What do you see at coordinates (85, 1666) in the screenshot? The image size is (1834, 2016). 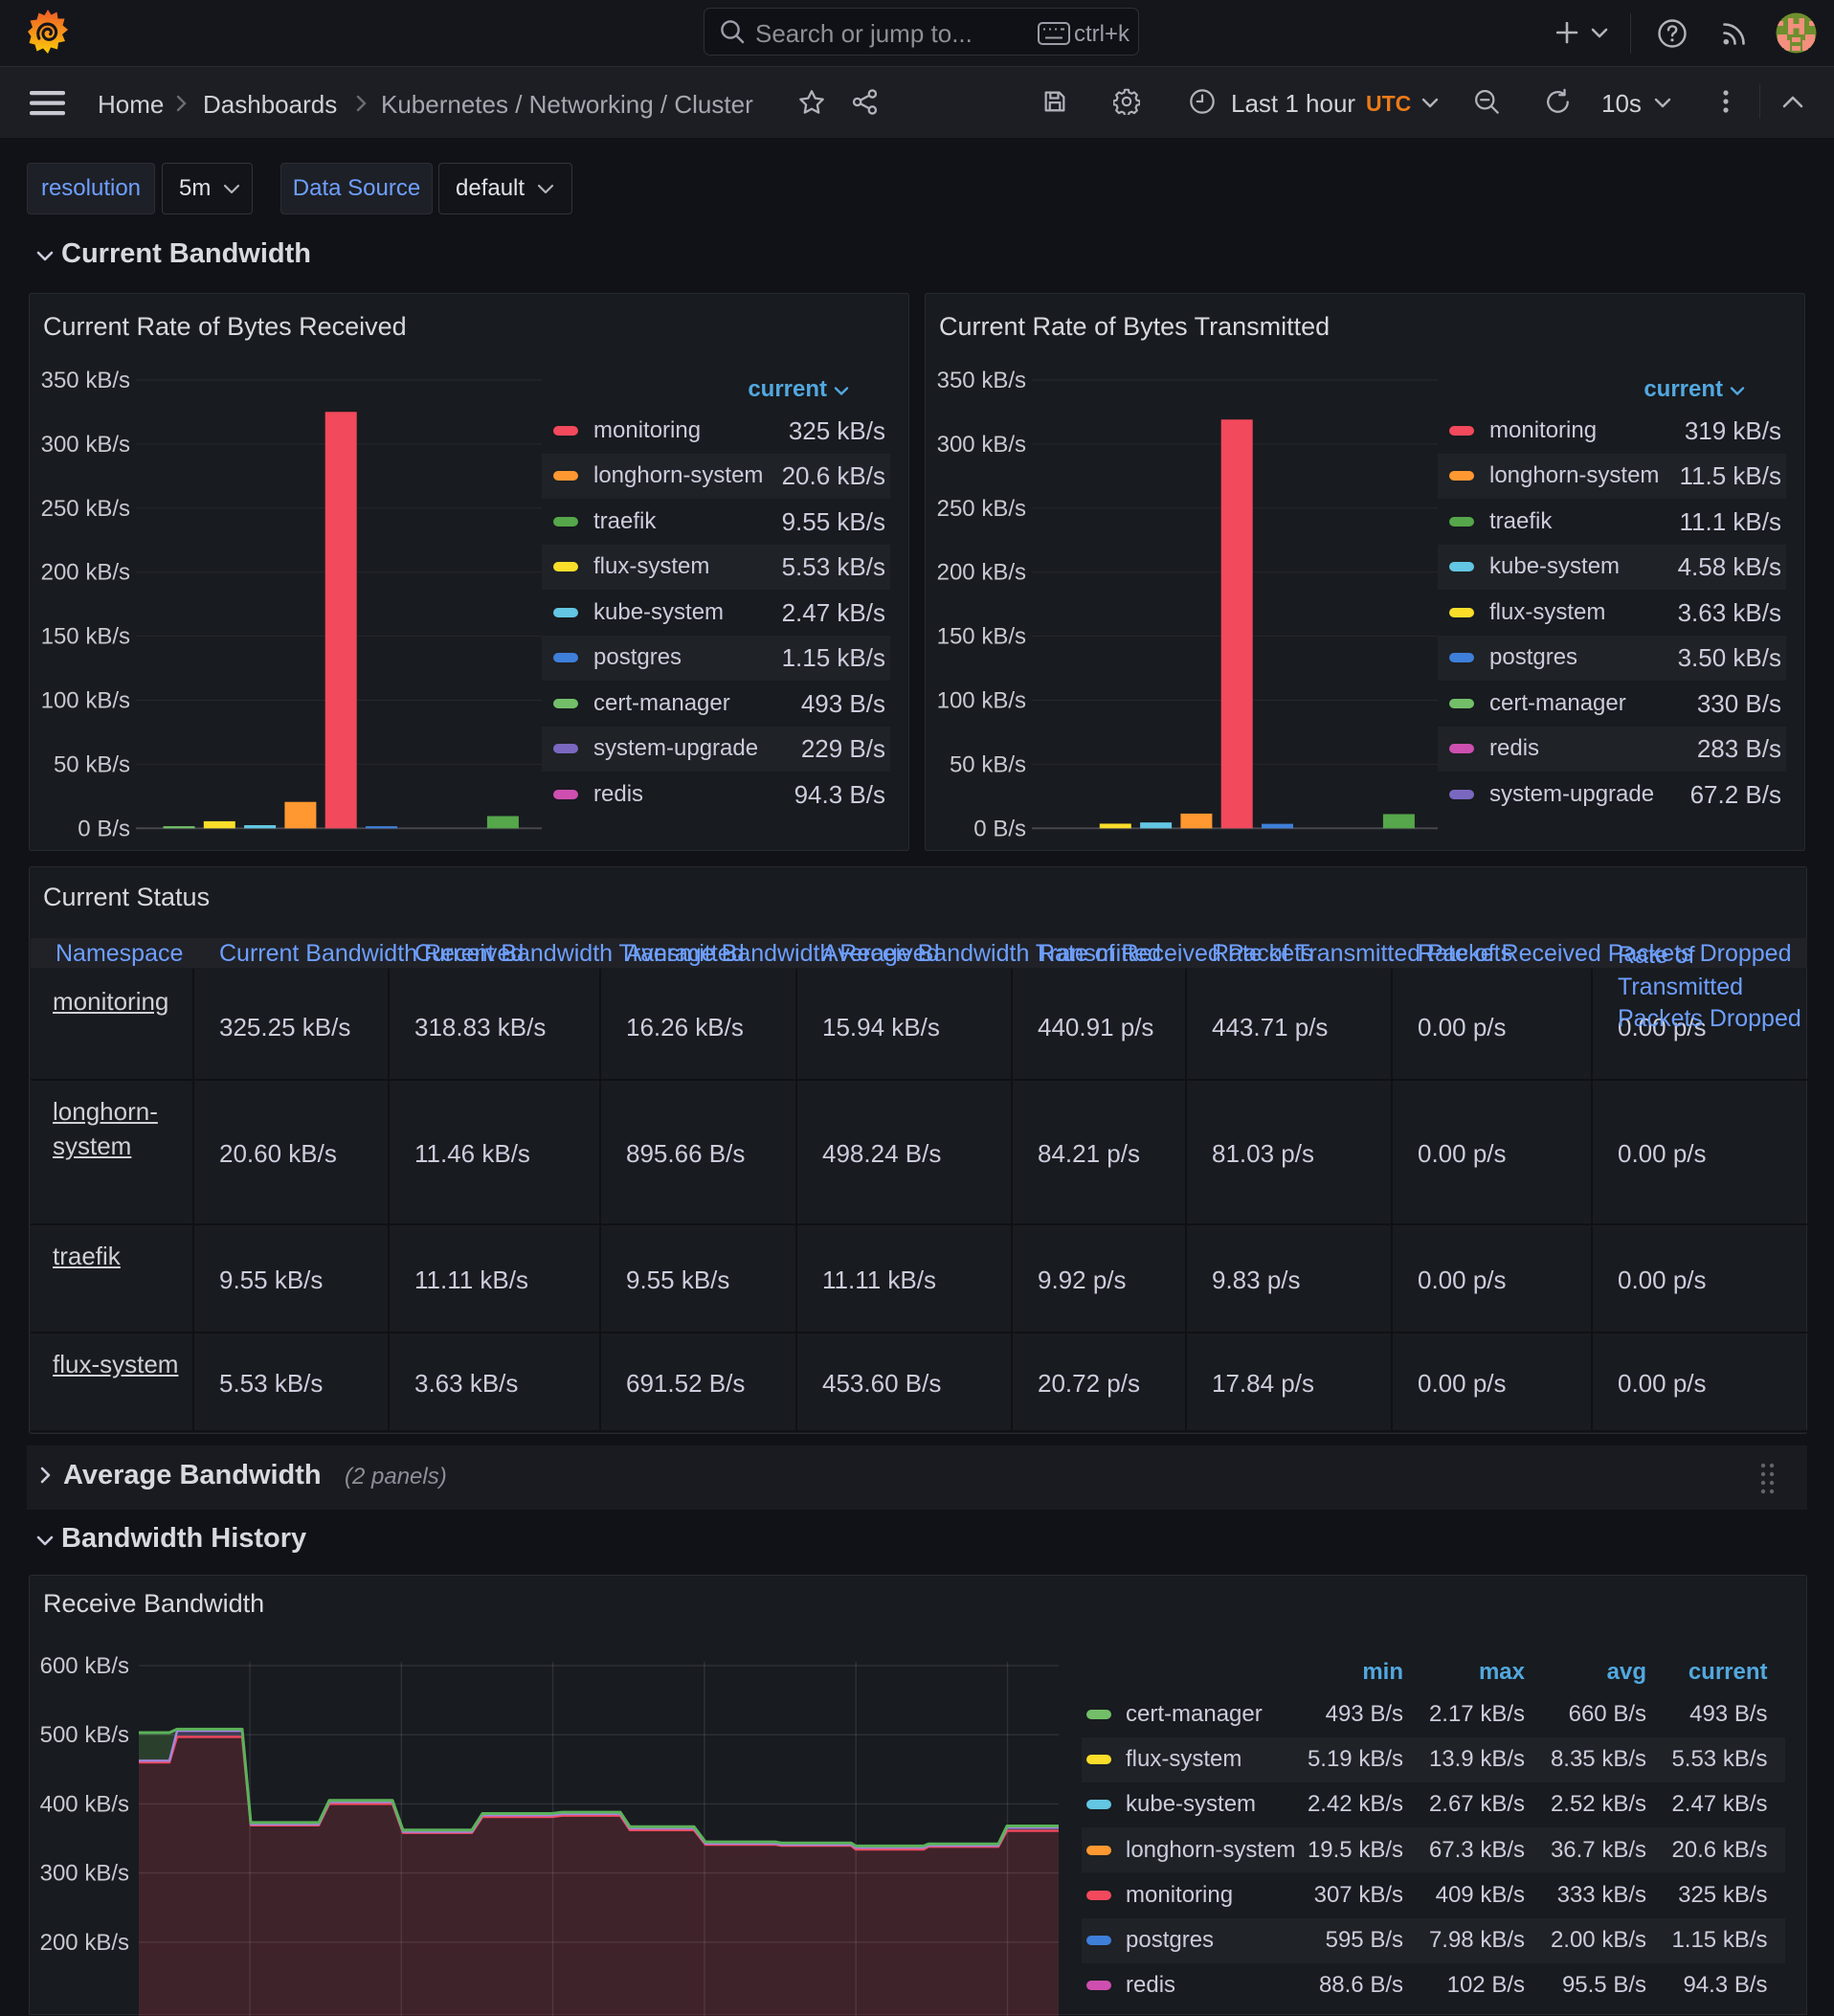 I see `svg-text: 600 kB/s` at bounding box center [85, 1666].